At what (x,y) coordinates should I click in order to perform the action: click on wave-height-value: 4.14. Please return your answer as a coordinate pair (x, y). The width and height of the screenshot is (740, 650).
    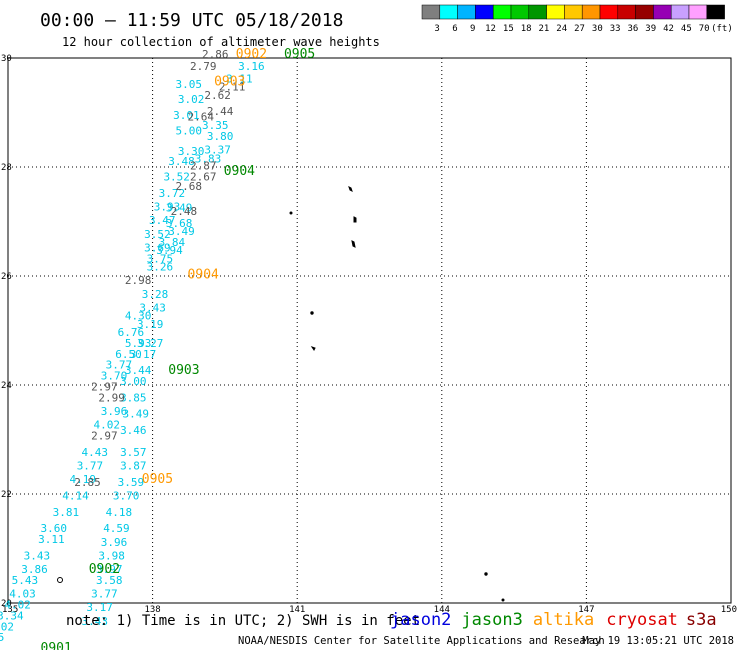
    Looking at the image, I should click on (75, 495).